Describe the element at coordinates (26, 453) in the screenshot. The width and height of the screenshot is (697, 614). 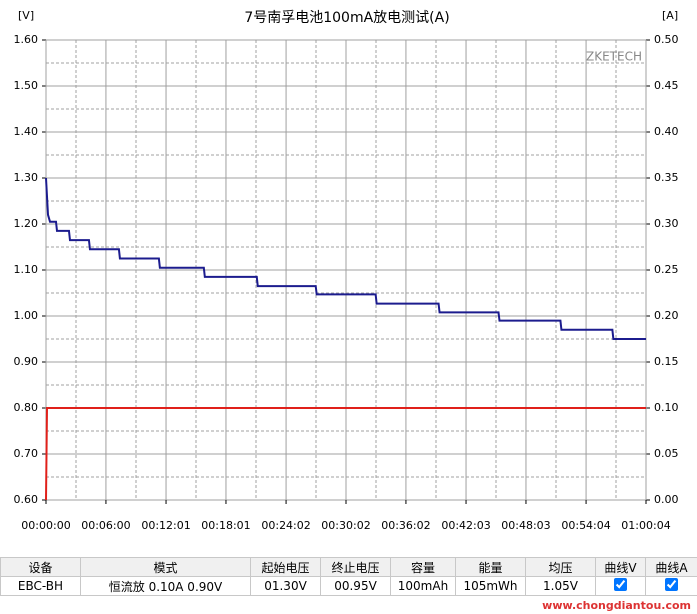
I see `y-tick-label: 0.70` at that location.